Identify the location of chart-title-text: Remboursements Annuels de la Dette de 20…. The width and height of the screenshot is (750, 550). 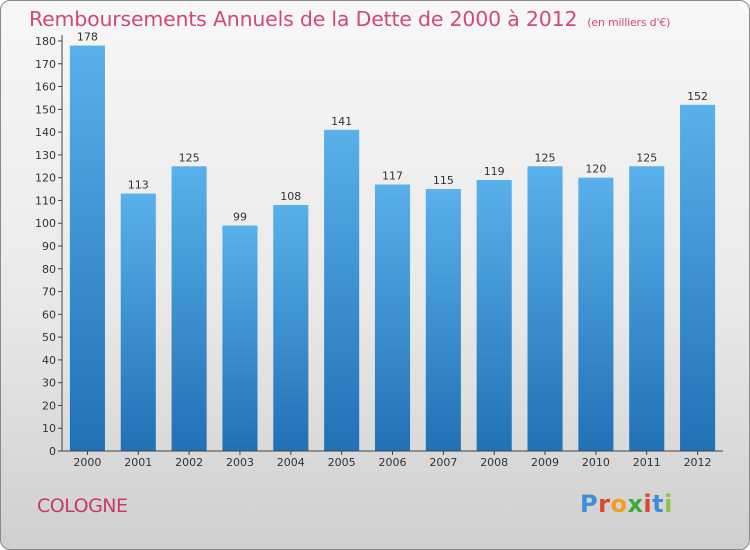
(303, 19).